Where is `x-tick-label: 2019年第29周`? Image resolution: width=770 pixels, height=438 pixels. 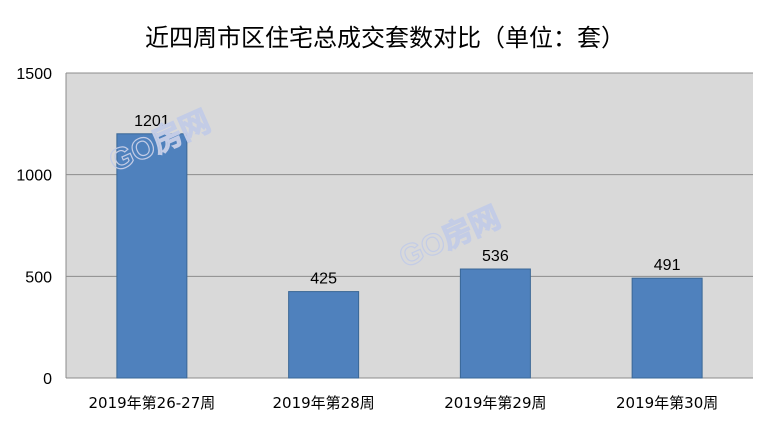 x-tick-label: 2019年第29周 is located at coordinates (495, 403).